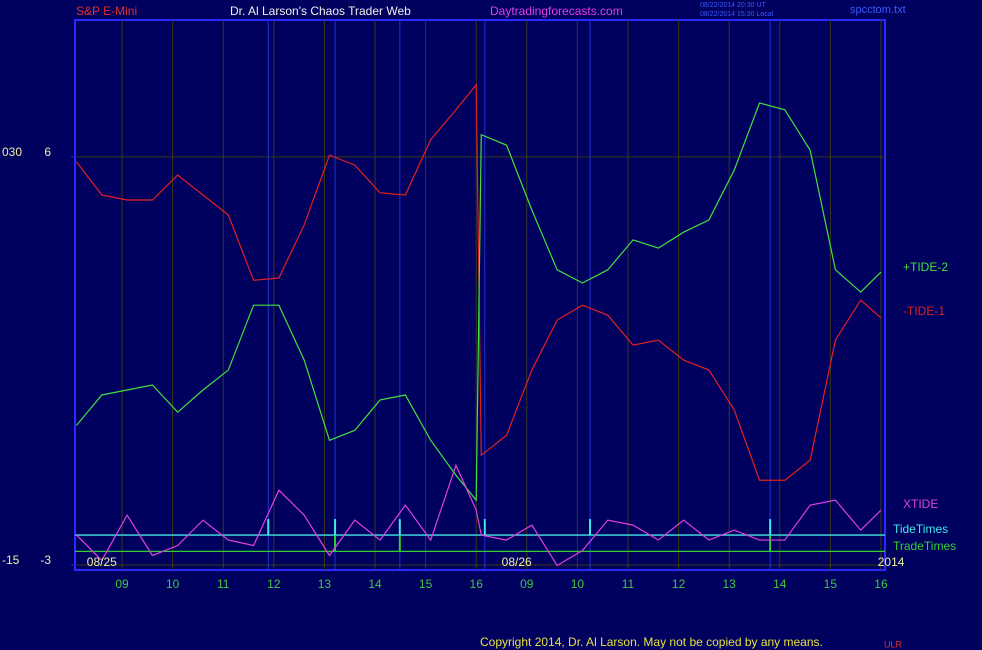  What do you see at coordinates (878, 10) in the screenshot?
I see `file-name: spcctom.txt` at bounding box center [878, 10].